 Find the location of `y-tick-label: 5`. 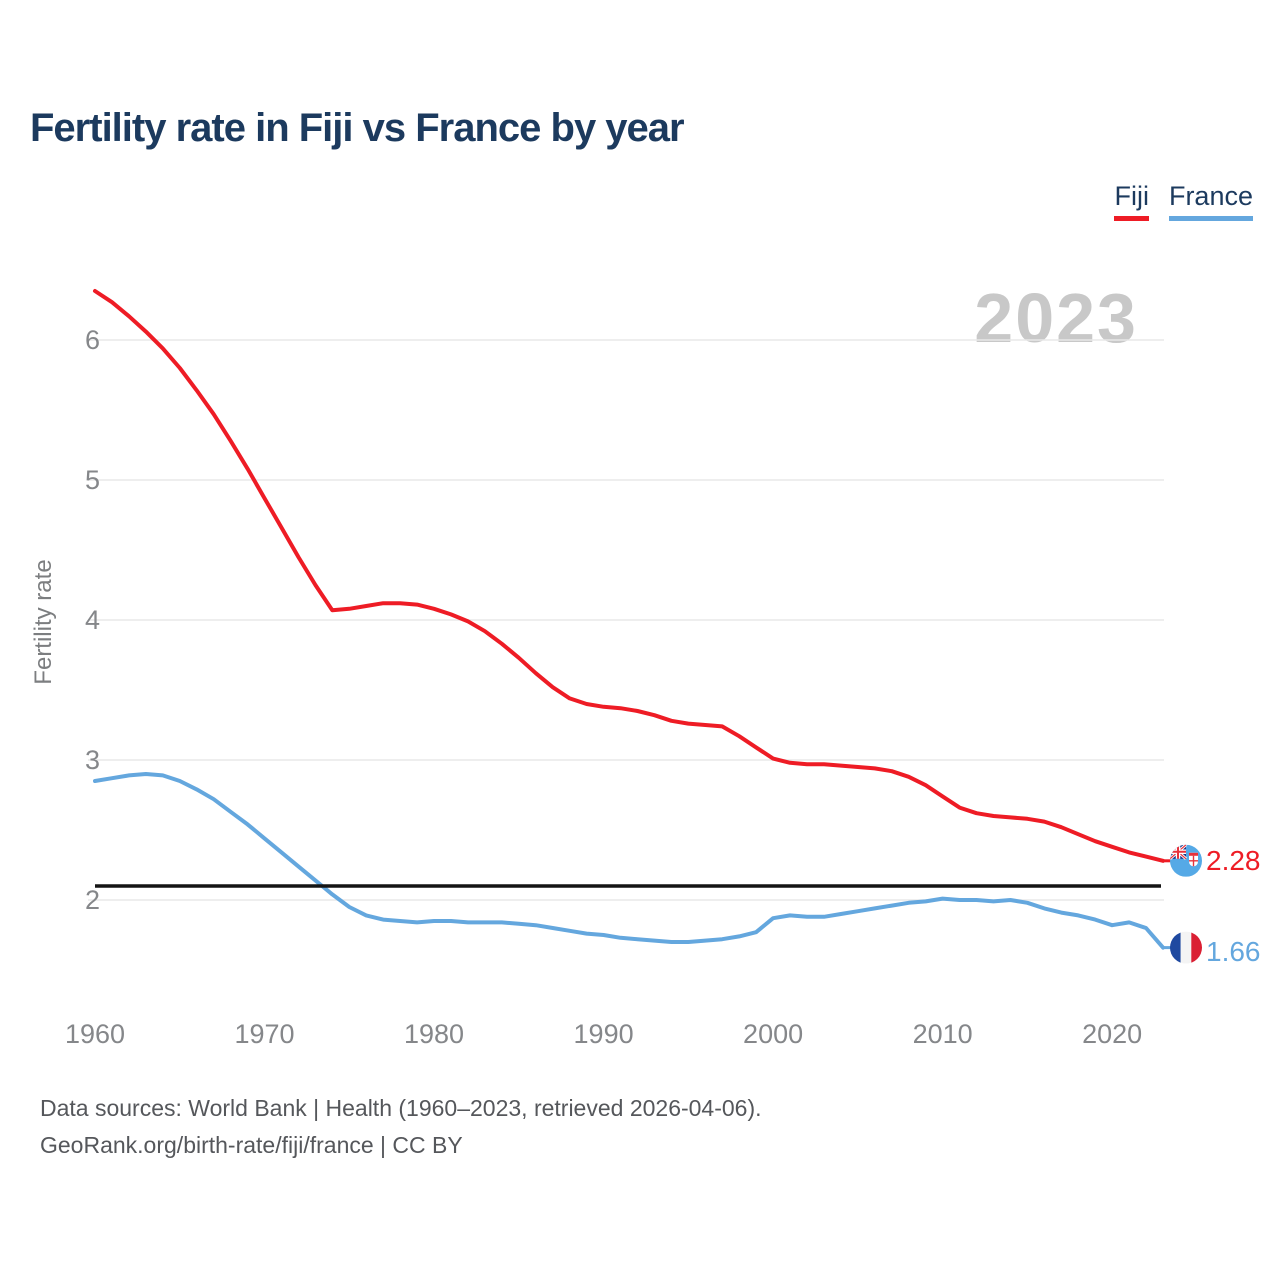

y-tick-label: 5 is located at coordinates (92, 480).